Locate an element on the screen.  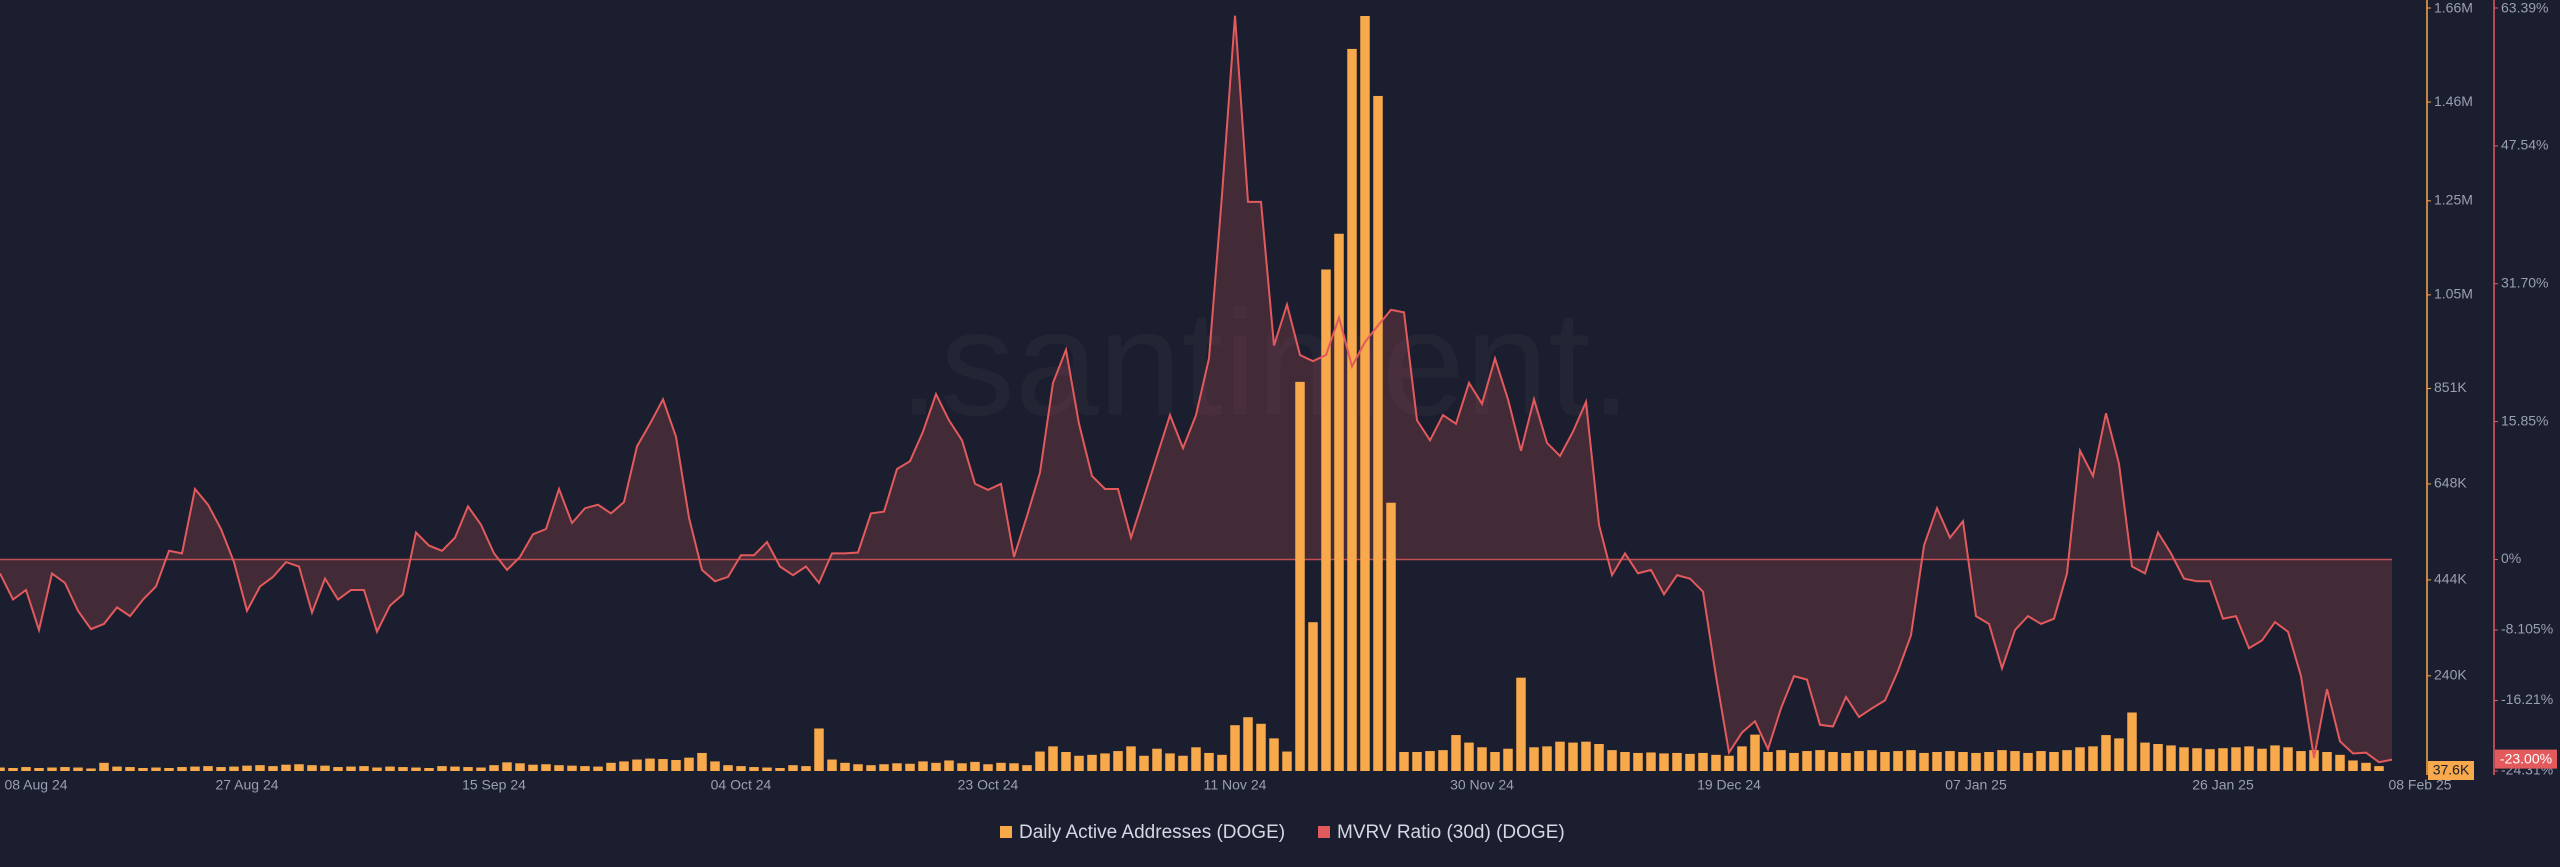
y-tick-label: 1.05M is located at coordinates (2453, 294).